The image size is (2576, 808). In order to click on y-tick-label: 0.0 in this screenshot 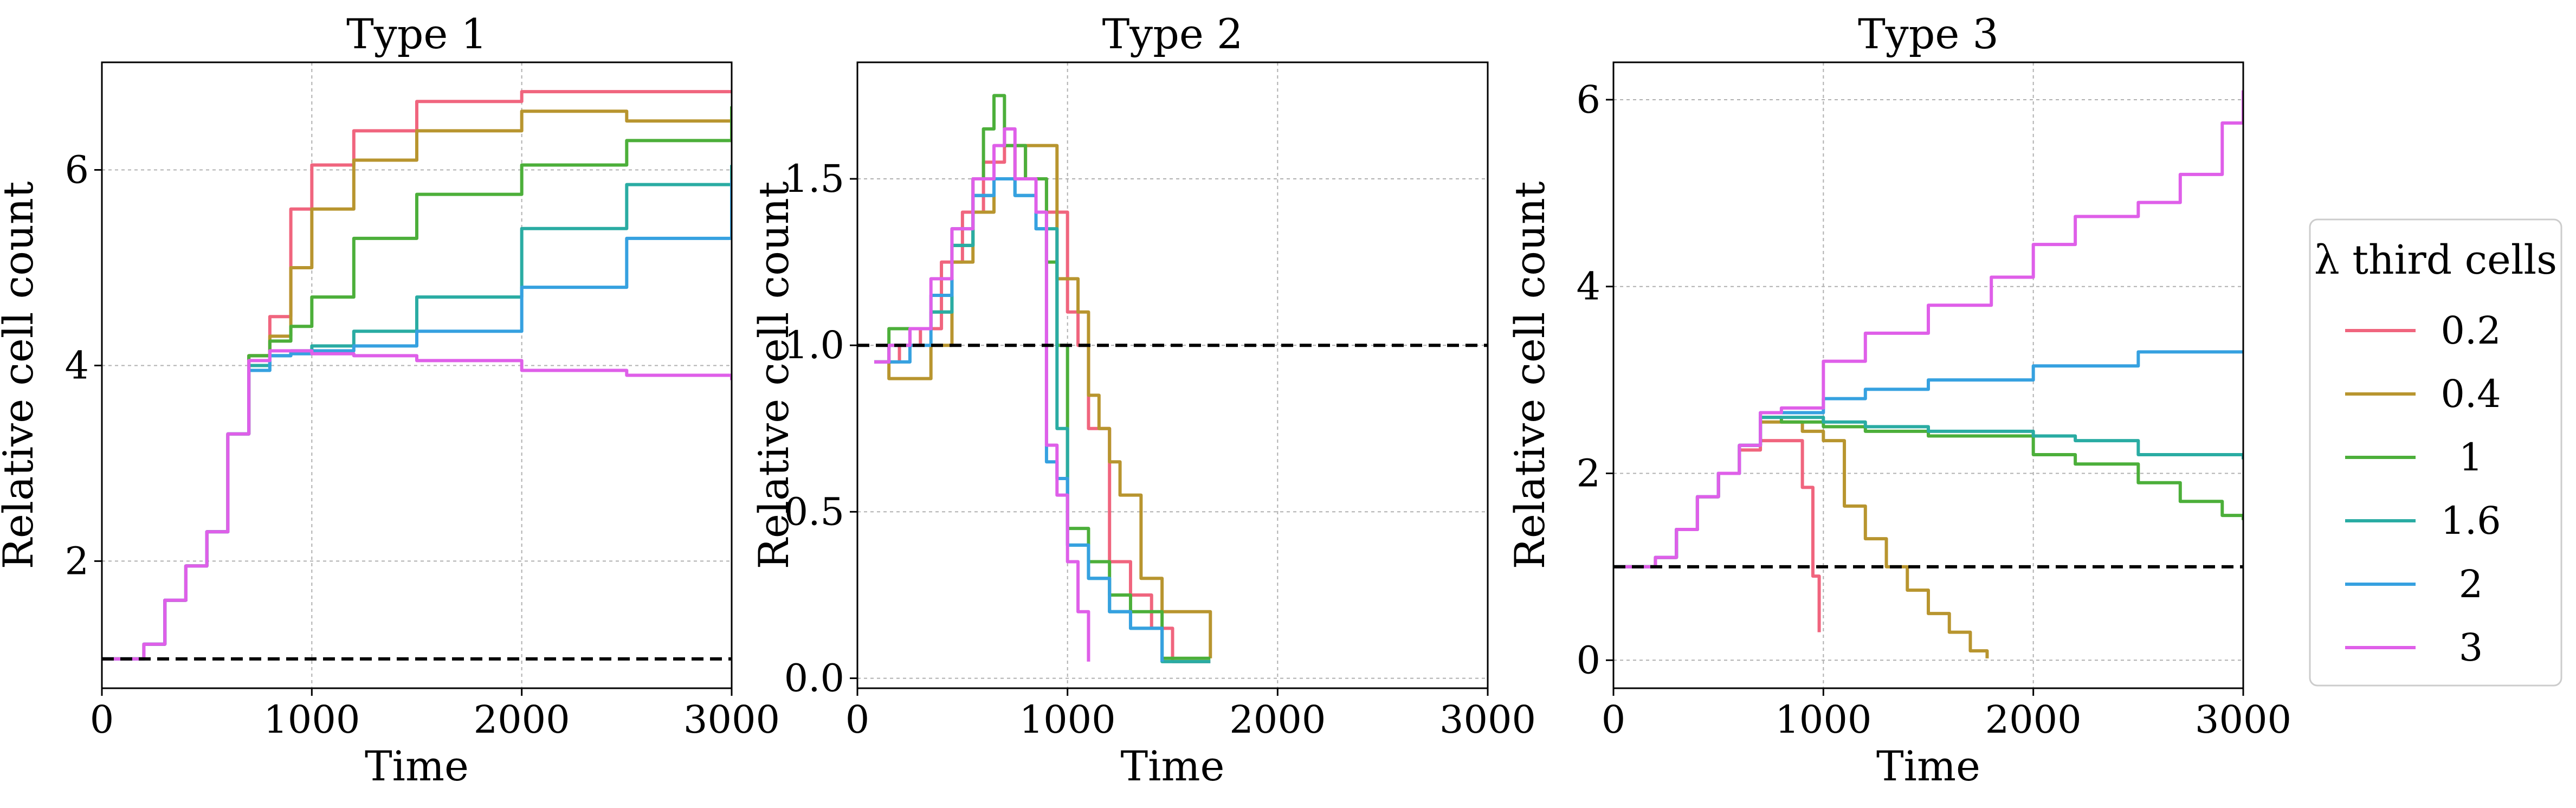, I will do `click(814, 678)`.